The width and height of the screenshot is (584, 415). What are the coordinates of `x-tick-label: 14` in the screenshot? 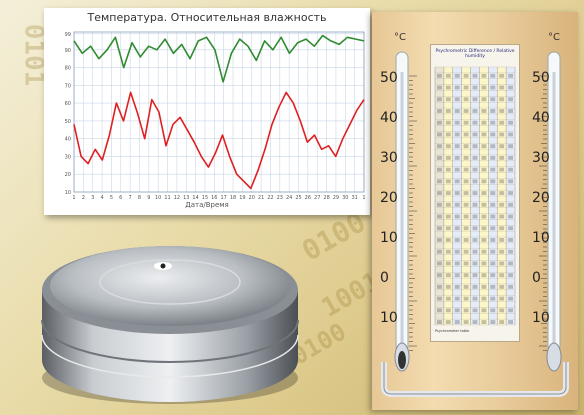 It's located at (195, 198).